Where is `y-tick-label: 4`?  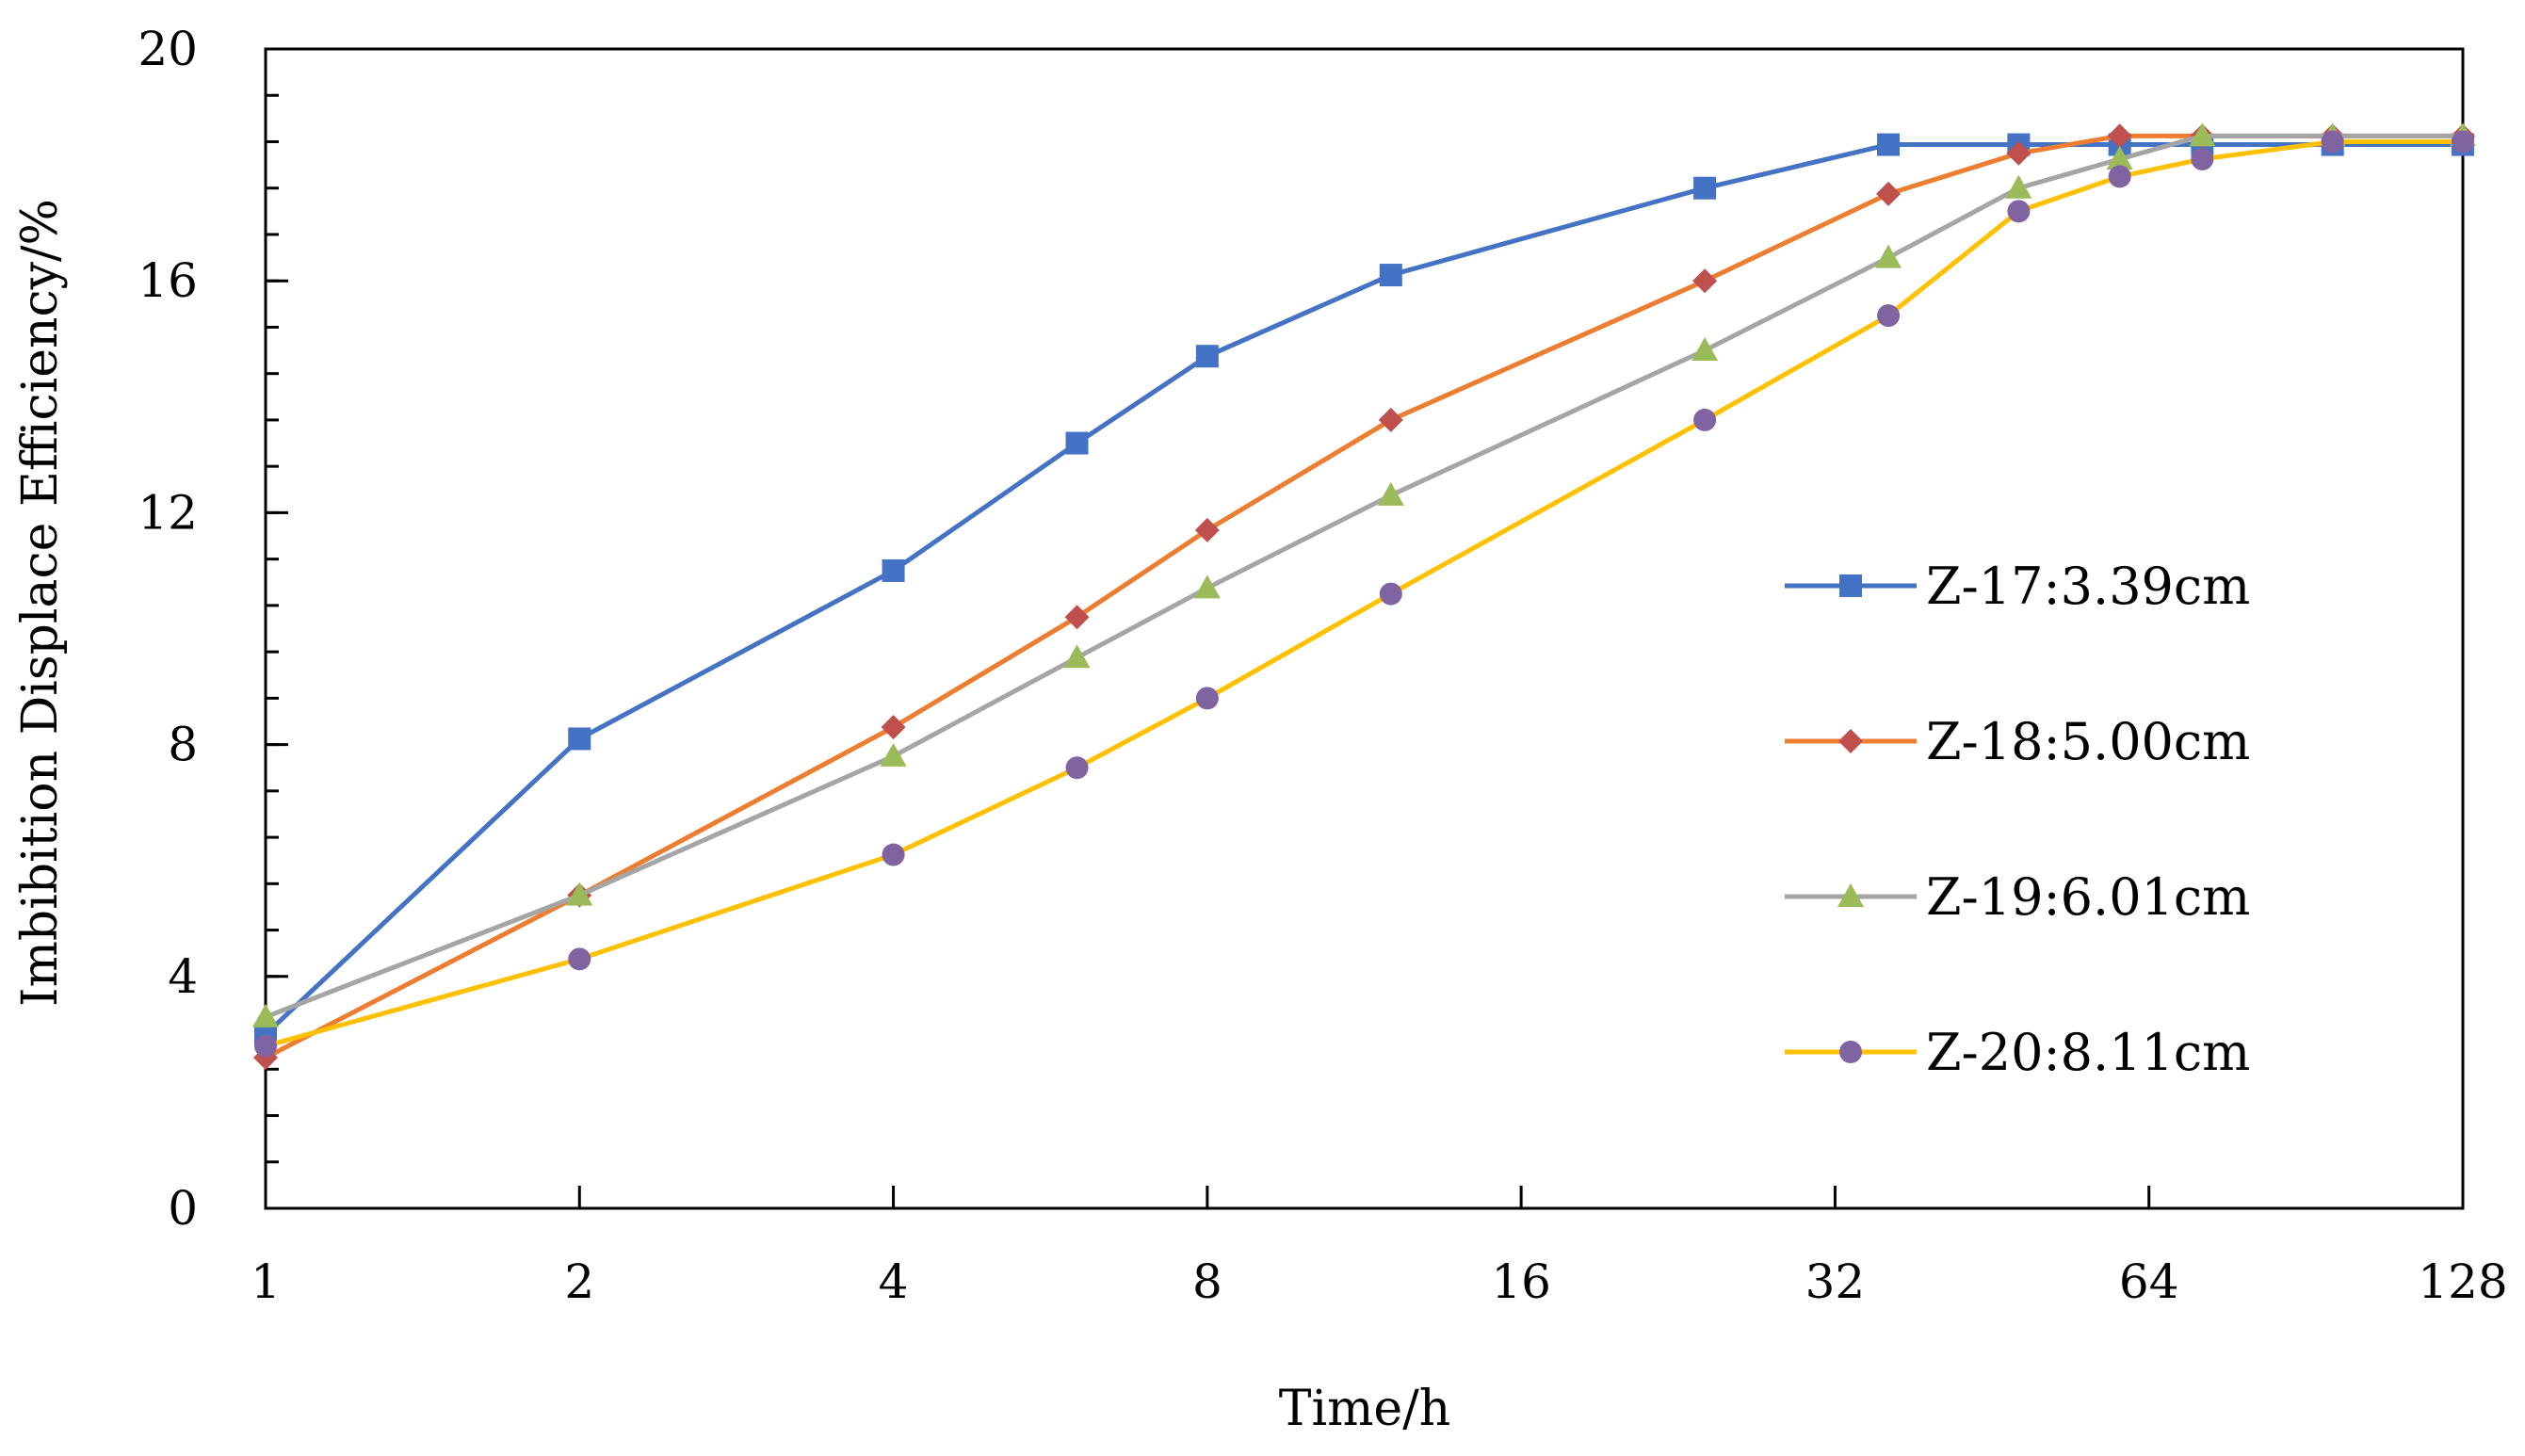 y-tick-label: 4 is located at coordinates (183, 976).